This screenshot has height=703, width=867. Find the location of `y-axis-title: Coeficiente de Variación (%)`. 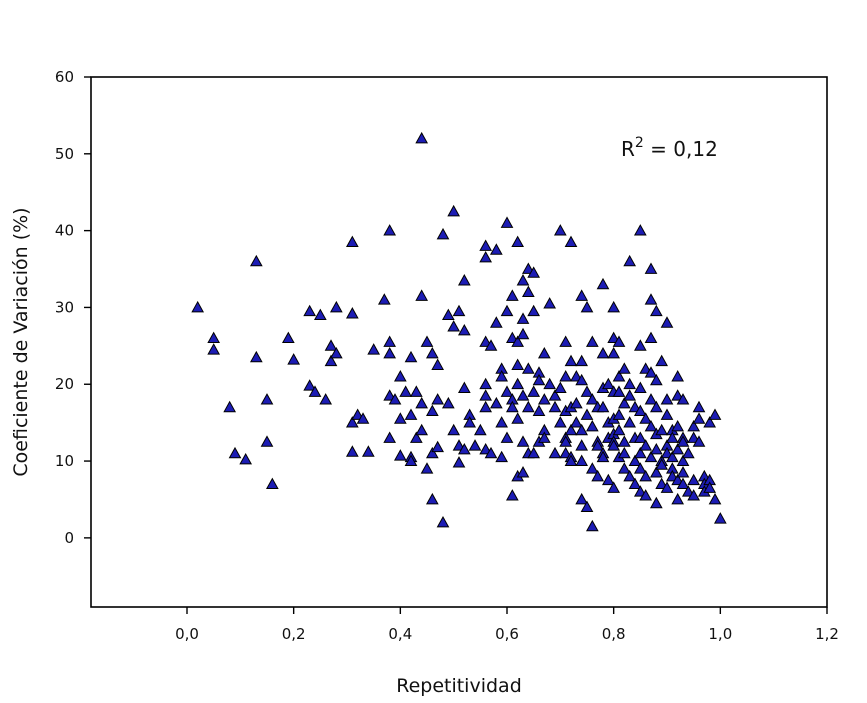

y-axis-title: Coeficiente de Variación (%) is located at coordinates (21, 341).